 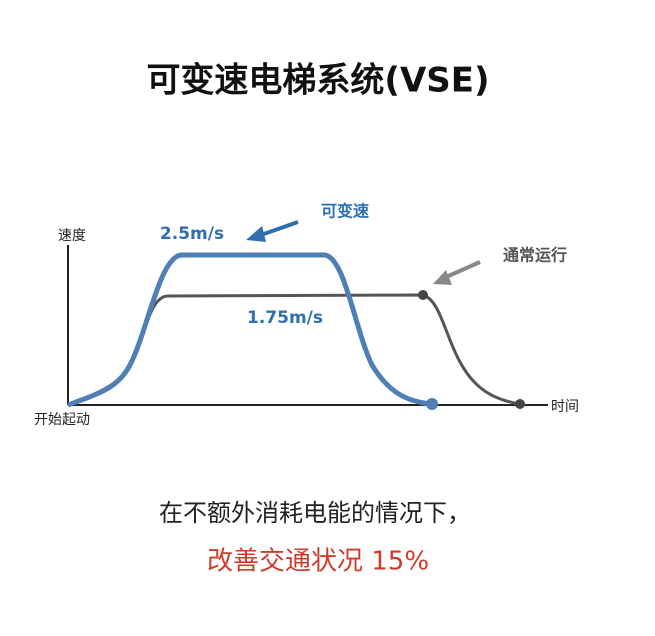 What do you see at coordinates (318, 562) in the screenshot?
I see `caption-highlight: 改善交通状况 15%` at bounding box center [318, 562].